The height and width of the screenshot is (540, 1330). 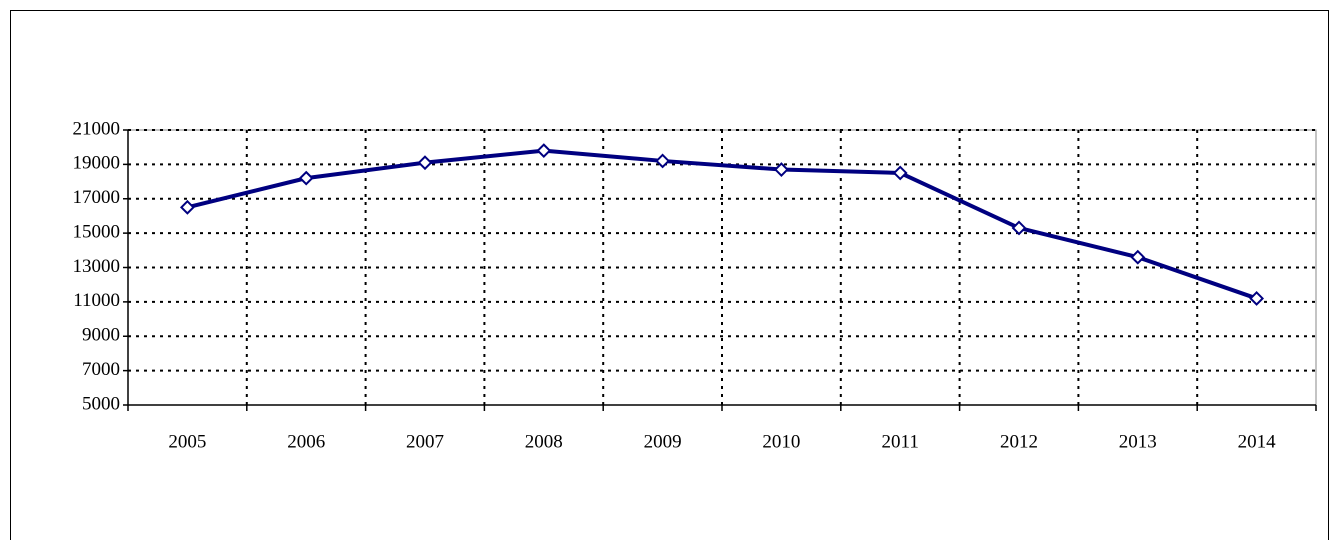 What do you see at coordinates (900, 441) in the screenshot?
I see `x-tick-label: 2011` at bounding box center [900, 441].